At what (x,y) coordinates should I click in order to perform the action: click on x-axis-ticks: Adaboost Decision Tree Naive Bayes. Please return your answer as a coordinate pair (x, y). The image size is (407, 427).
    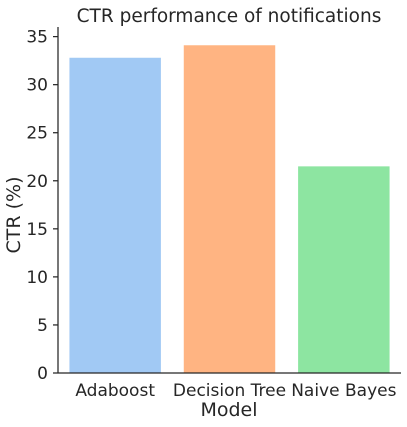
    Looking at the image, I should click on (235, 391).